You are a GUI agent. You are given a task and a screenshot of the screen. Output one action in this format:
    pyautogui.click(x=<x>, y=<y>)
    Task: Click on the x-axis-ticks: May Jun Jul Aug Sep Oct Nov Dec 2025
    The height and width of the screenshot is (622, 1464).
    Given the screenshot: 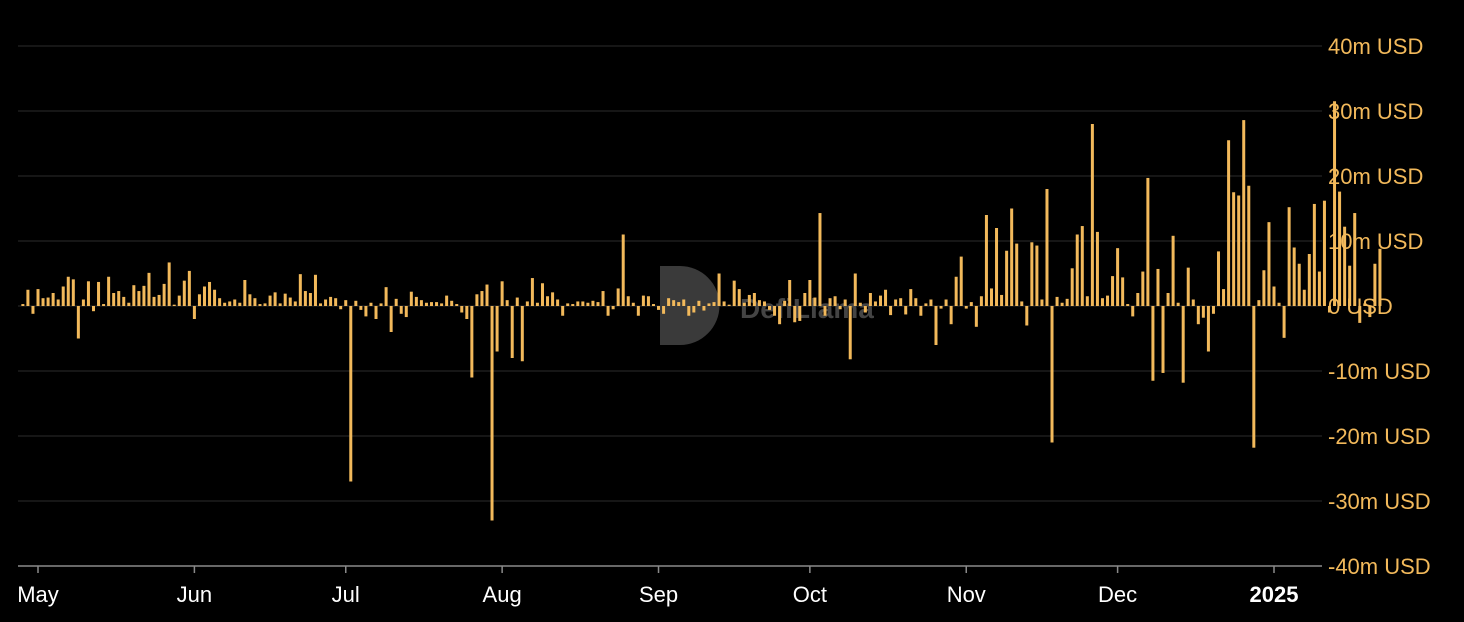 What is the action you would take?
    pyautogui.click(x=657, y=594)
    